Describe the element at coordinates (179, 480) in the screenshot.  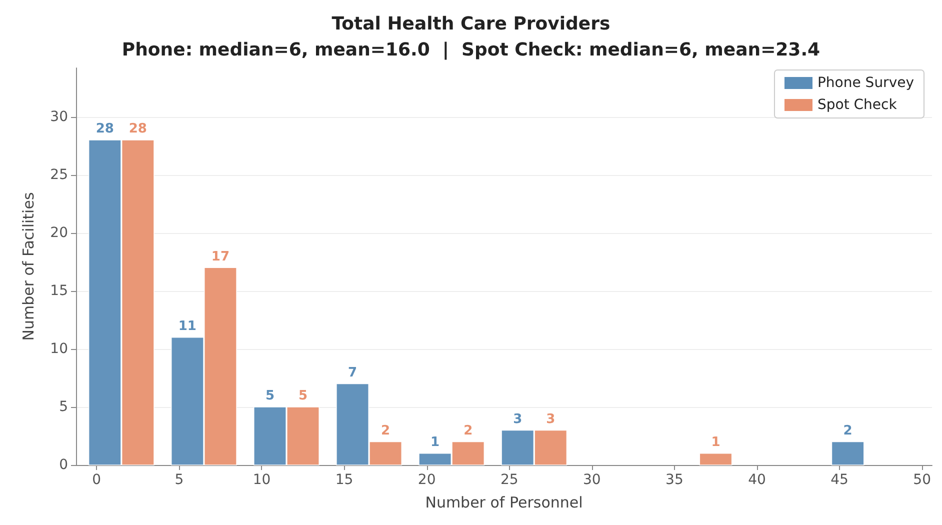
I see `x-tick-label: 5` at that location.